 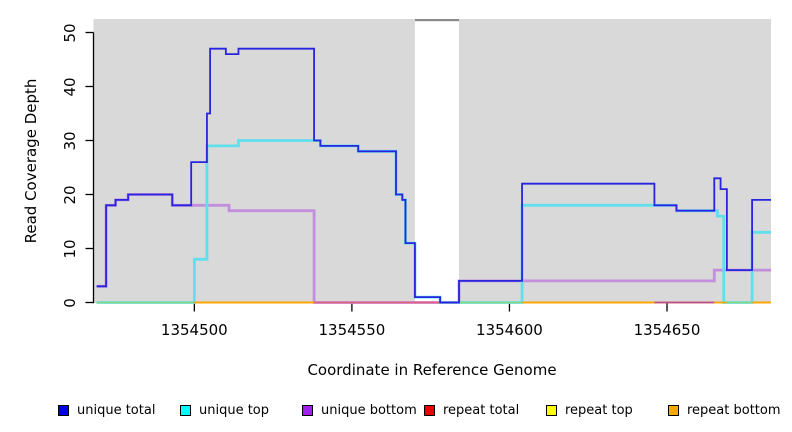 What do you see at coordinates (31, 161) in the screenshot?
I see `y-axis-label: Read Coverage Depth` at bounding box center [31, 161].